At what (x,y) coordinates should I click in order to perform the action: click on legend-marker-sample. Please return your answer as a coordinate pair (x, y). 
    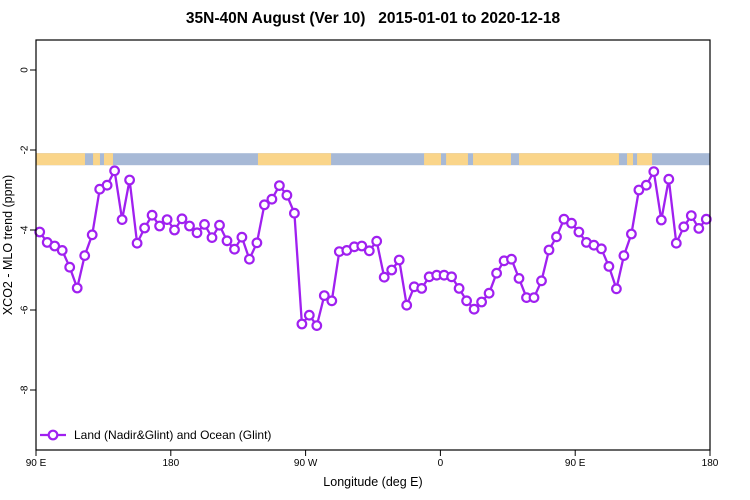
    Looking at the image, I should click on (53, 435).